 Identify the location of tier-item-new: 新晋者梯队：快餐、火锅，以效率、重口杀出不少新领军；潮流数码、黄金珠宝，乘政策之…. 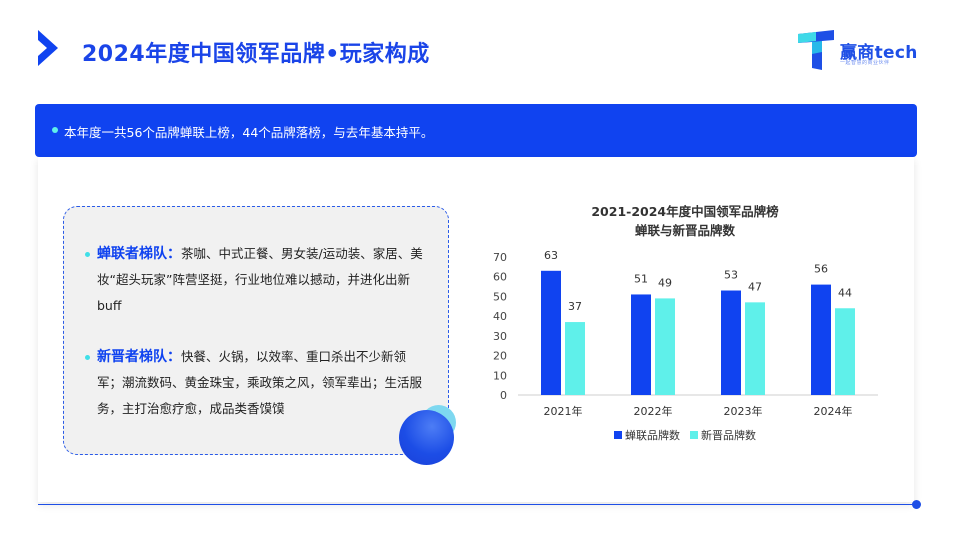
(256, 383).